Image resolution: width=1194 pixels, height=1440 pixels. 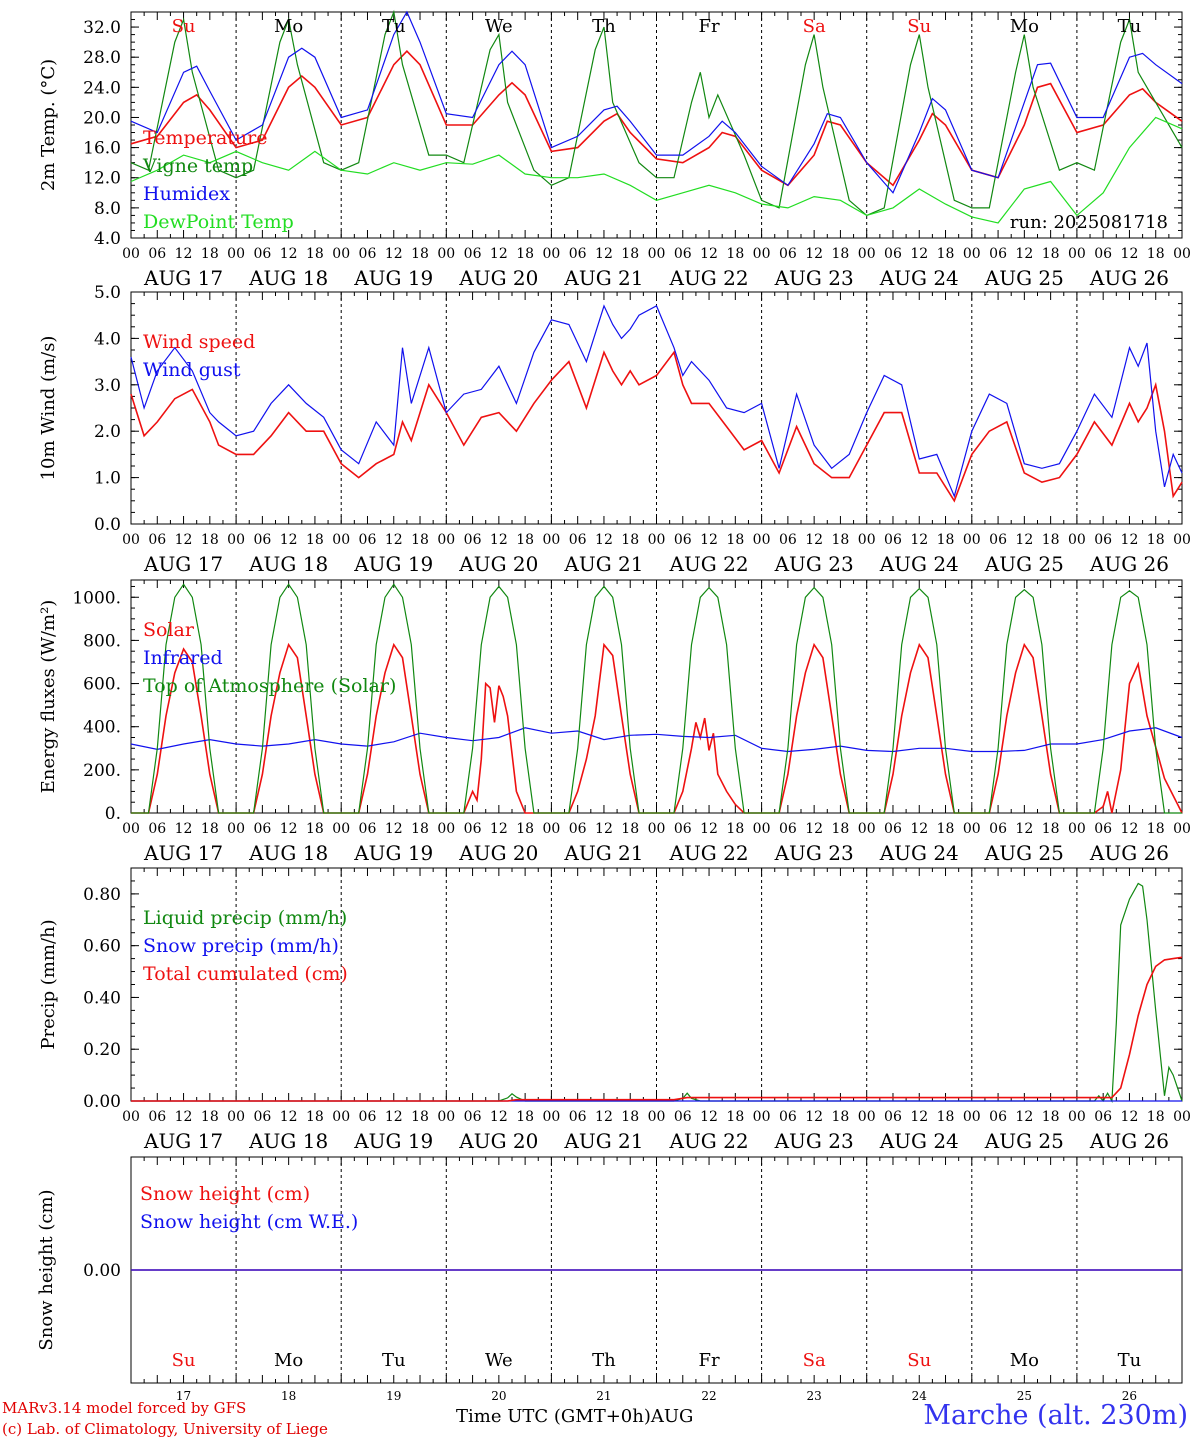 I want to click on weekday-label: Su, so click(x=919, y=26).